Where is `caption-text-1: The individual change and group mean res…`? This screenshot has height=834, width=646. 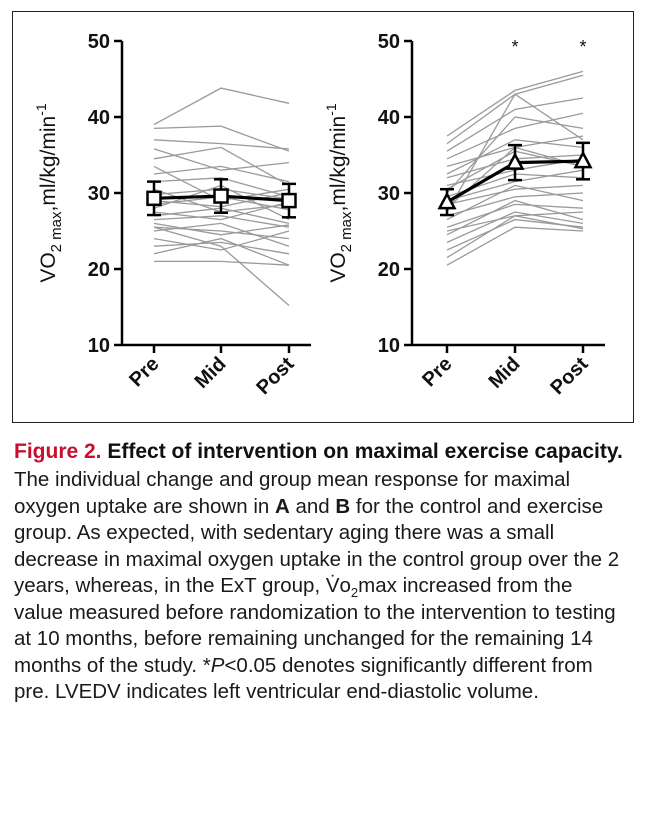
caption-text-1: The individual change and group mean res… is located at coordinates (292, 493).